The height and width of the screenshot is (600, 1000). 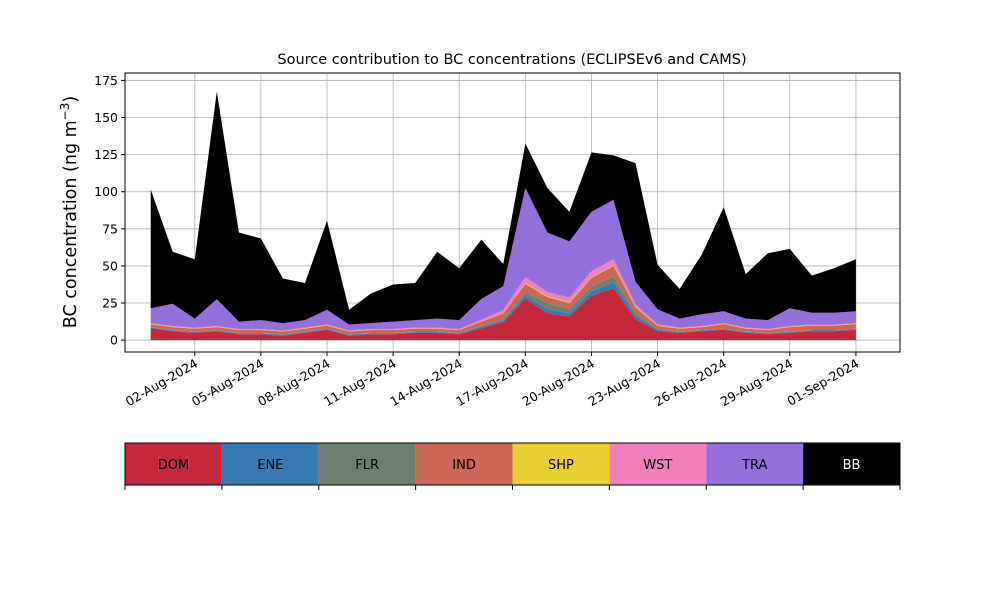 I want to click on y-tick-label: 150, so click(x=106, y=117).